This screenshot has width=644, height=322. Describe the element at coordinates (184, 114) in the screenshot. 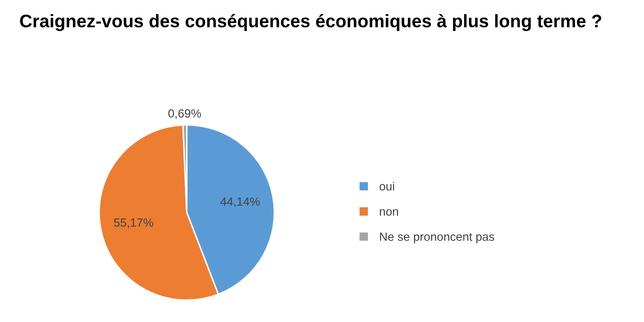

I see `data-label: 0,69%` at that location.